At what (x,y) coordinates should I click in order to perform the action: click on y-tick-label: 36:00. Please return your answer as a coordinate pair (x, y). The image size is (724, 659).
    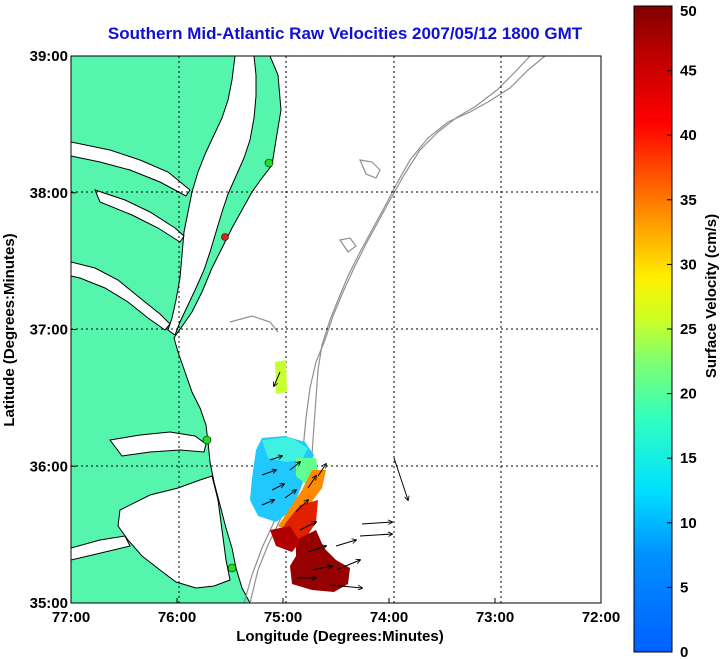
    Looking at the image, I should click on (49, 466).